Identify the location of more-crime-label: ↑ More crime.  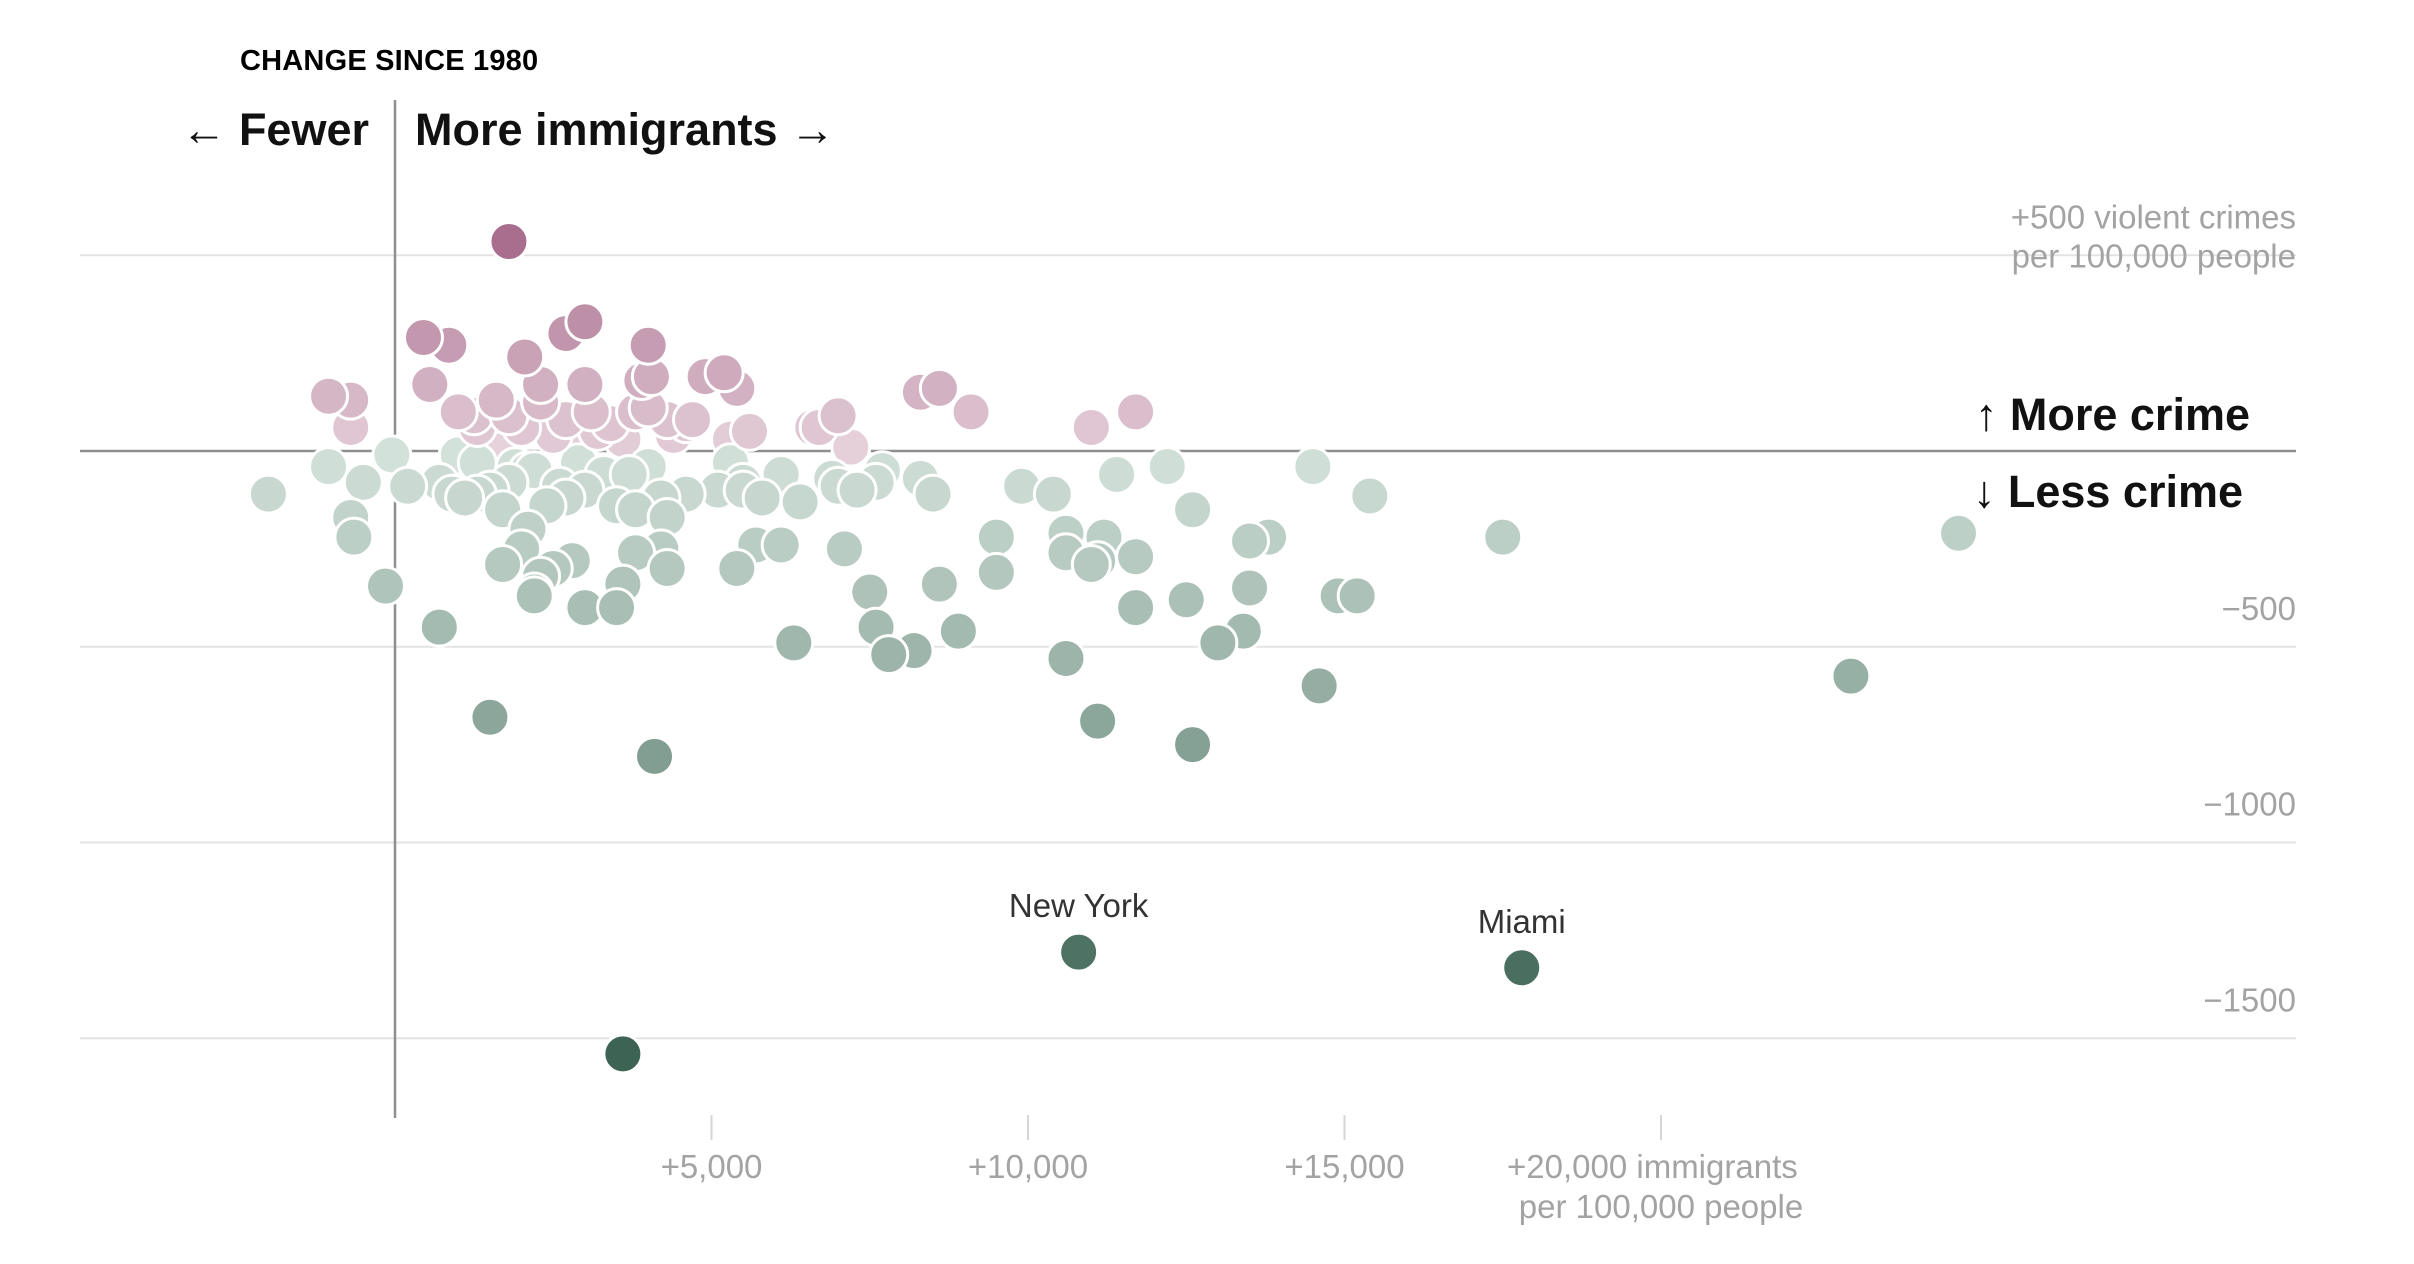
(2112, 414).